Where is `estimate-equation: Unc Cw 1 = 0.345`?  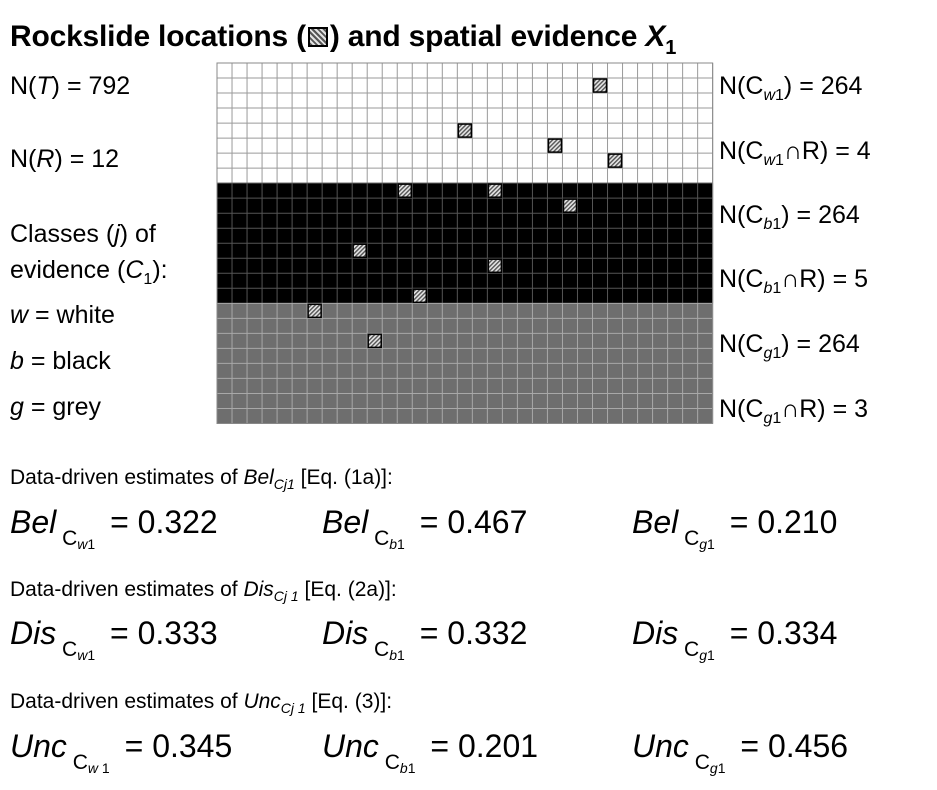 estimate-equation: Unc Cw 1 = 0.345 is located at coordinates (121, 752).